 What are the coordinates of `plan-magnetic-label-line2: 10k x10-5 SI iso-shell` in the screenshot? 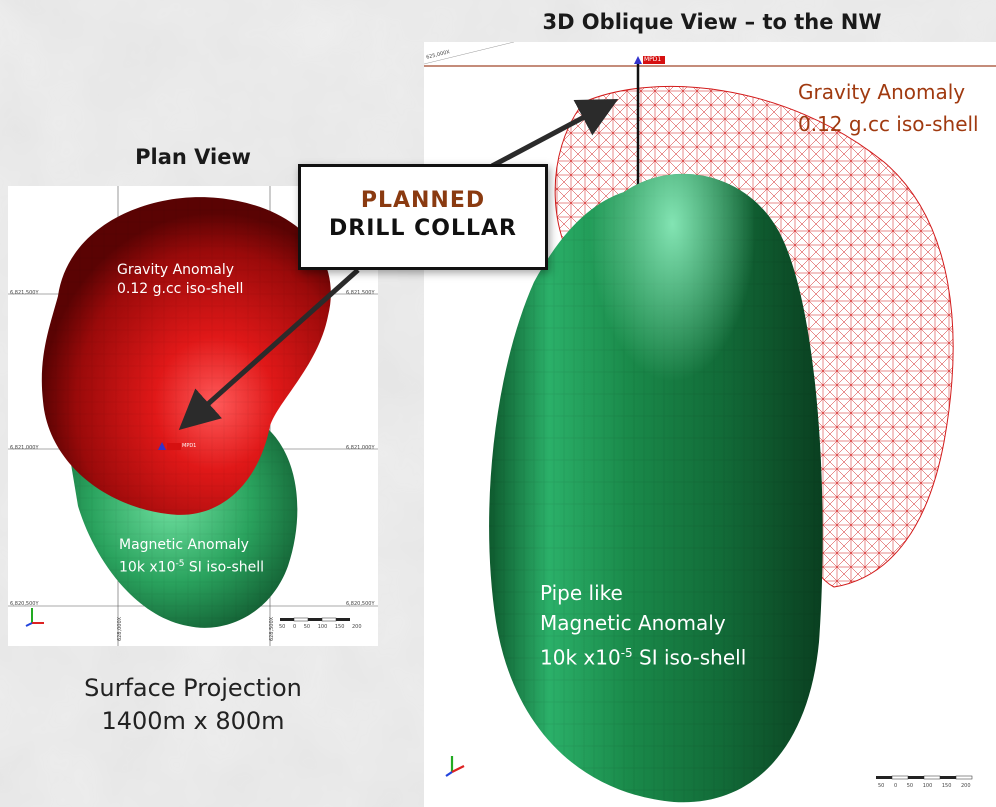 It's located at (192, 567).